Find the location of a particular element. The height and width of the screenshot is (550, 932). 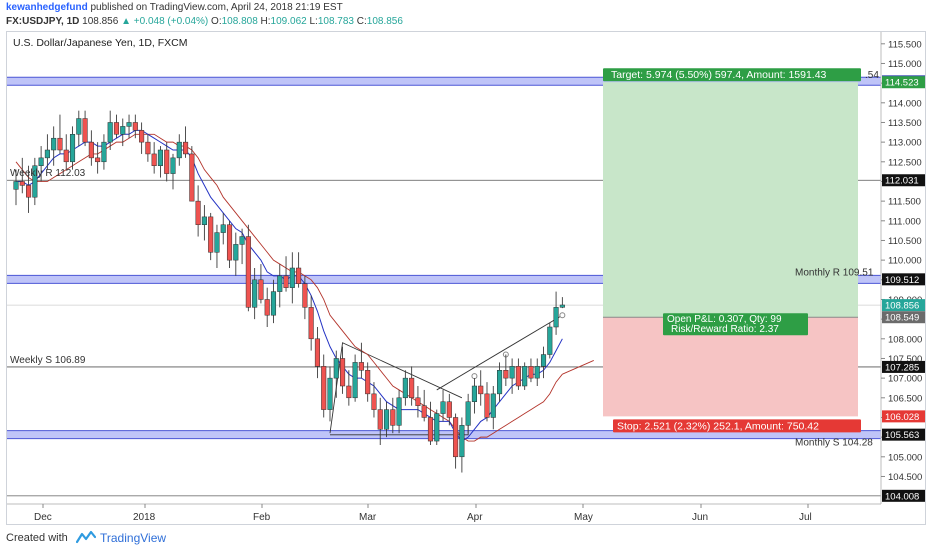

level-label: Monthly S 104.28 is located at coordinates (834, 443).